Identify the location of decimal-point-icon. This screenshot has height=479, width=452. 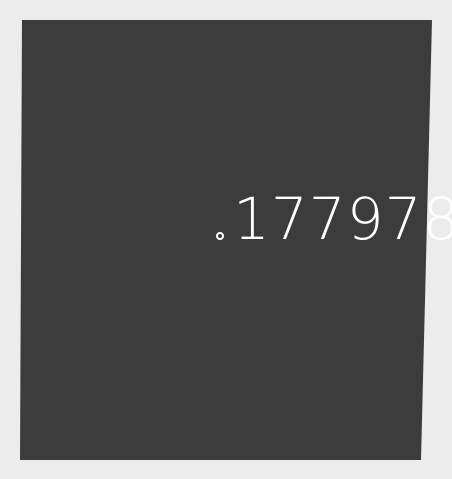
(220, 236).